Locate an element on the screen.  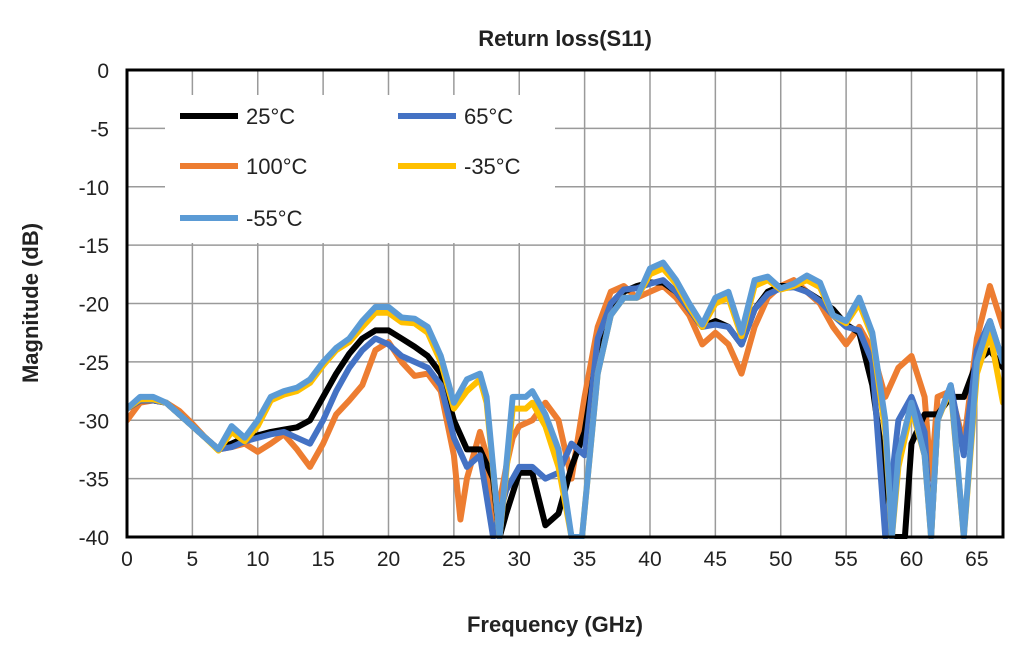
y-tick-label: -15 is located at coordinates (94, 246).